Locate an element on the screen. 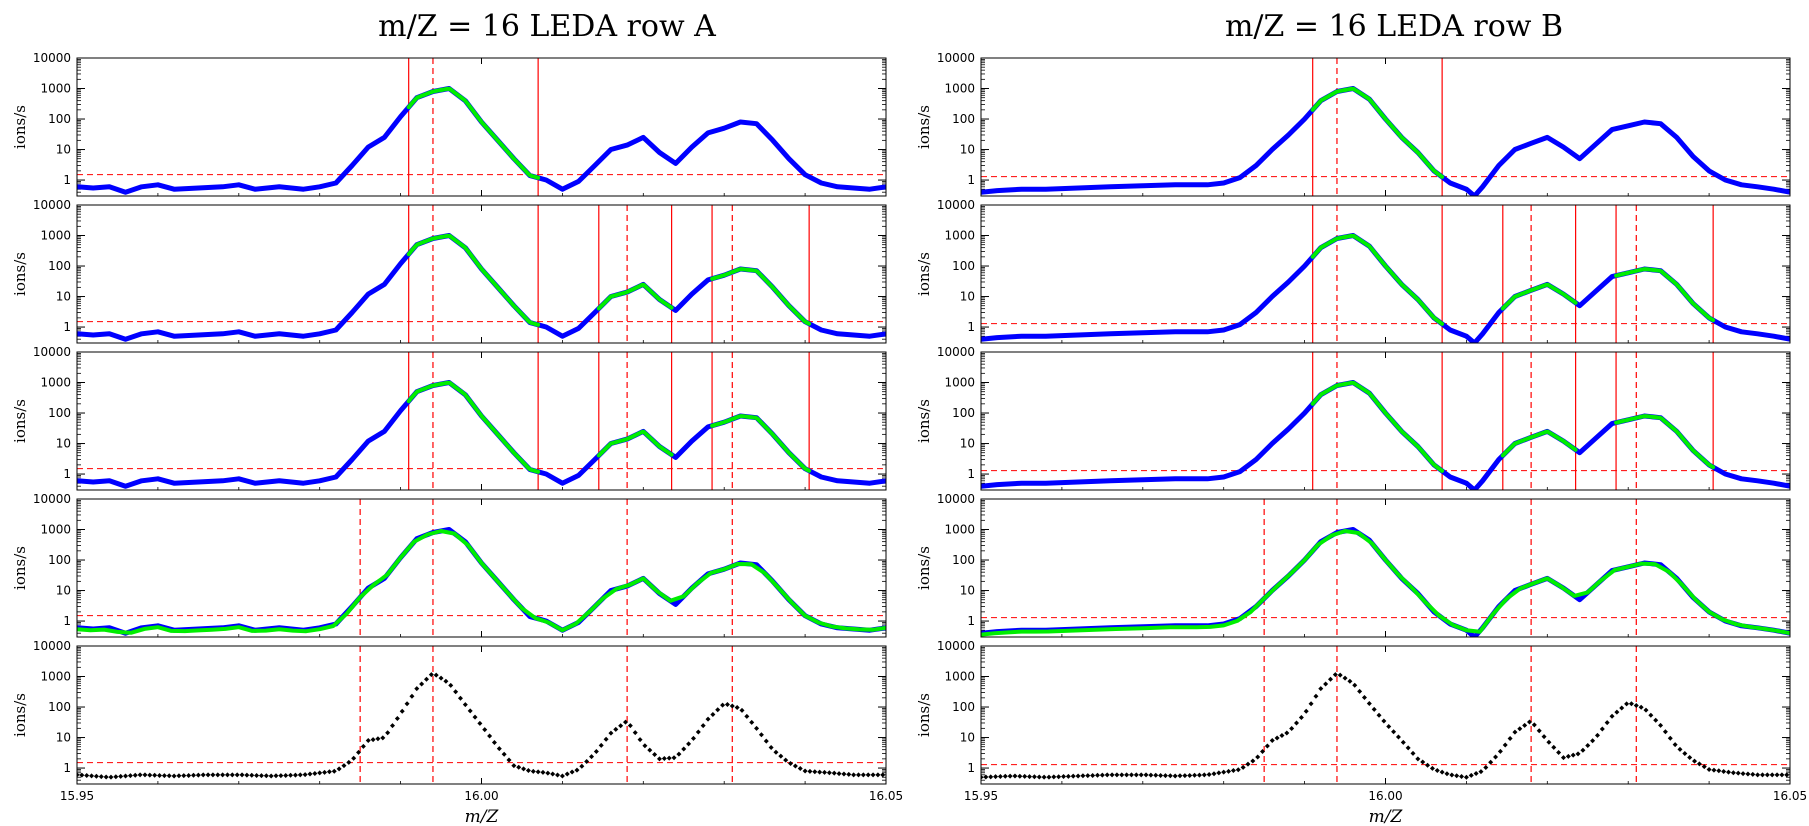 The image size is (1809, 826). x-axis-label: m/Z is located at coordinates (482, 816).